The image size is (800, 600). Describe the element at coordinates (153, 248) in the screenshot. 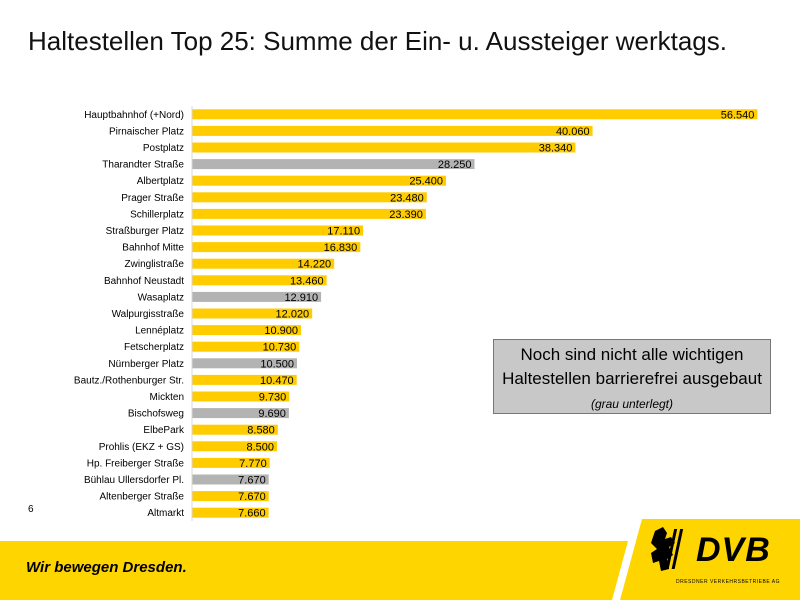

I see `category-label: Bahnhof Mitte` at that location.